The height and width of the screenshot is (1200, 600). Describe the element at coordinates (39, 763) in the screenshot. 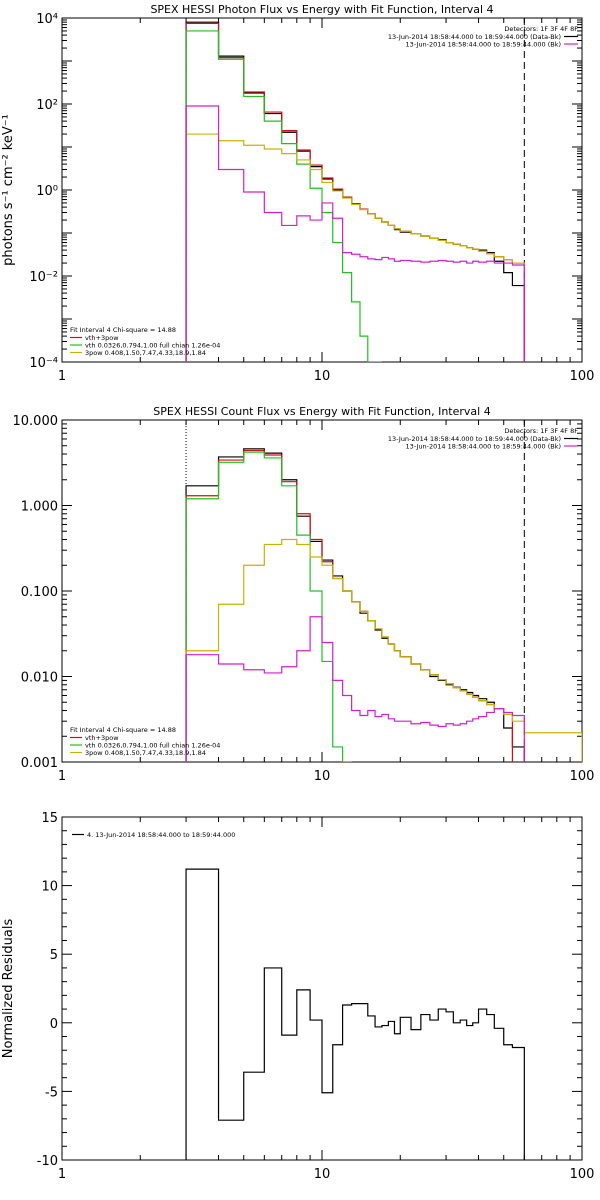

I see `y-tick-label: 0.001` at that location.